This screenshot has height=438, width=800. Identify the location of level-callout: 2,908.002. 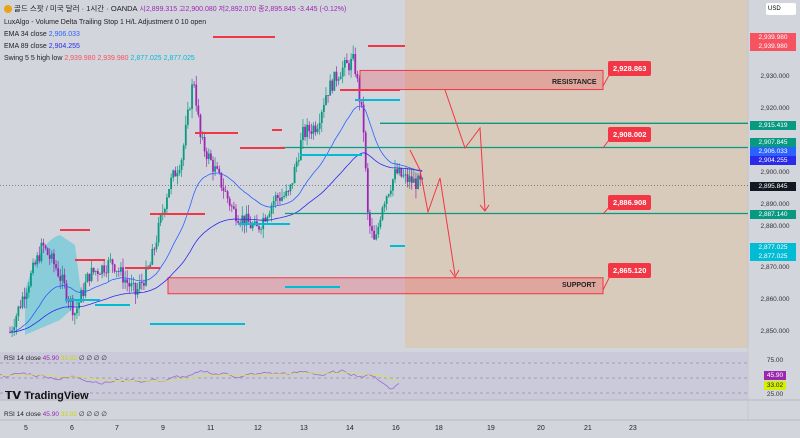
(630, 134).